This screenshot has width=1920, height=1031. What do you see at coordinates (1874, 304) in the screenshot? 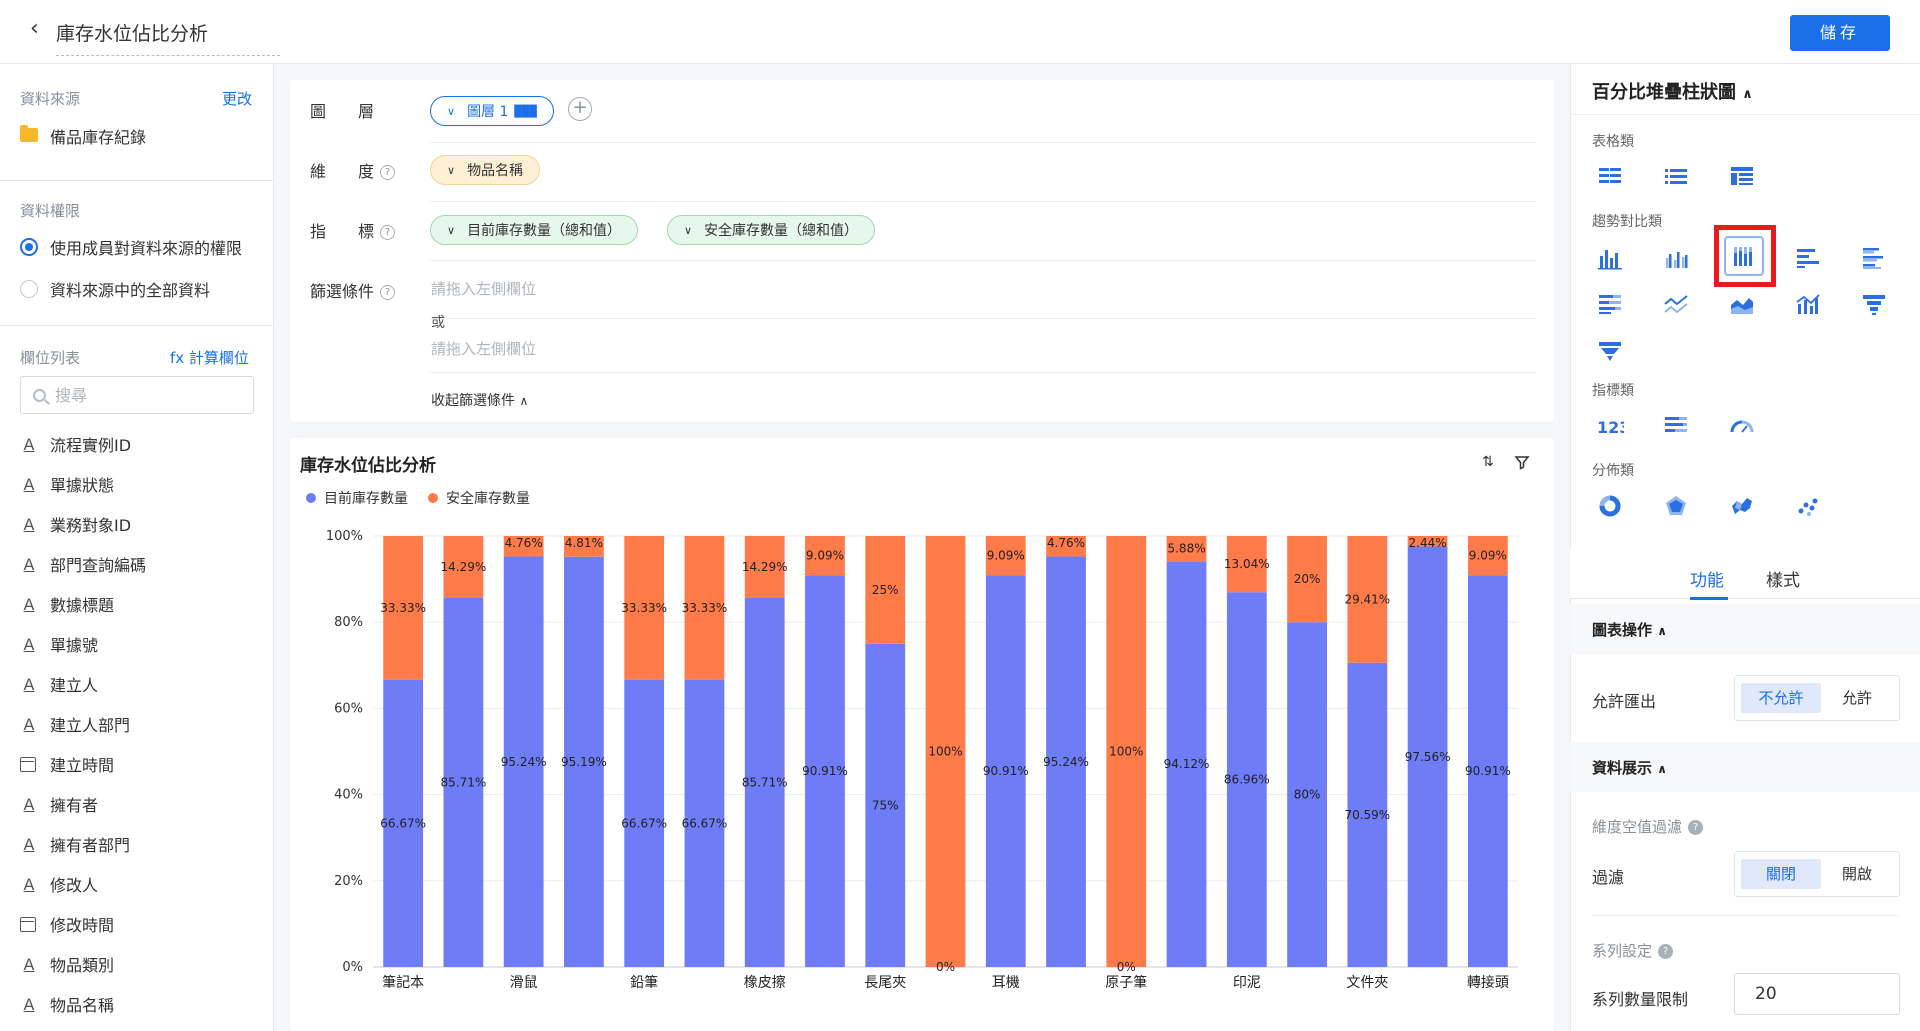
I see `funnel-chart-icon` at bounding box center [1874, 304].